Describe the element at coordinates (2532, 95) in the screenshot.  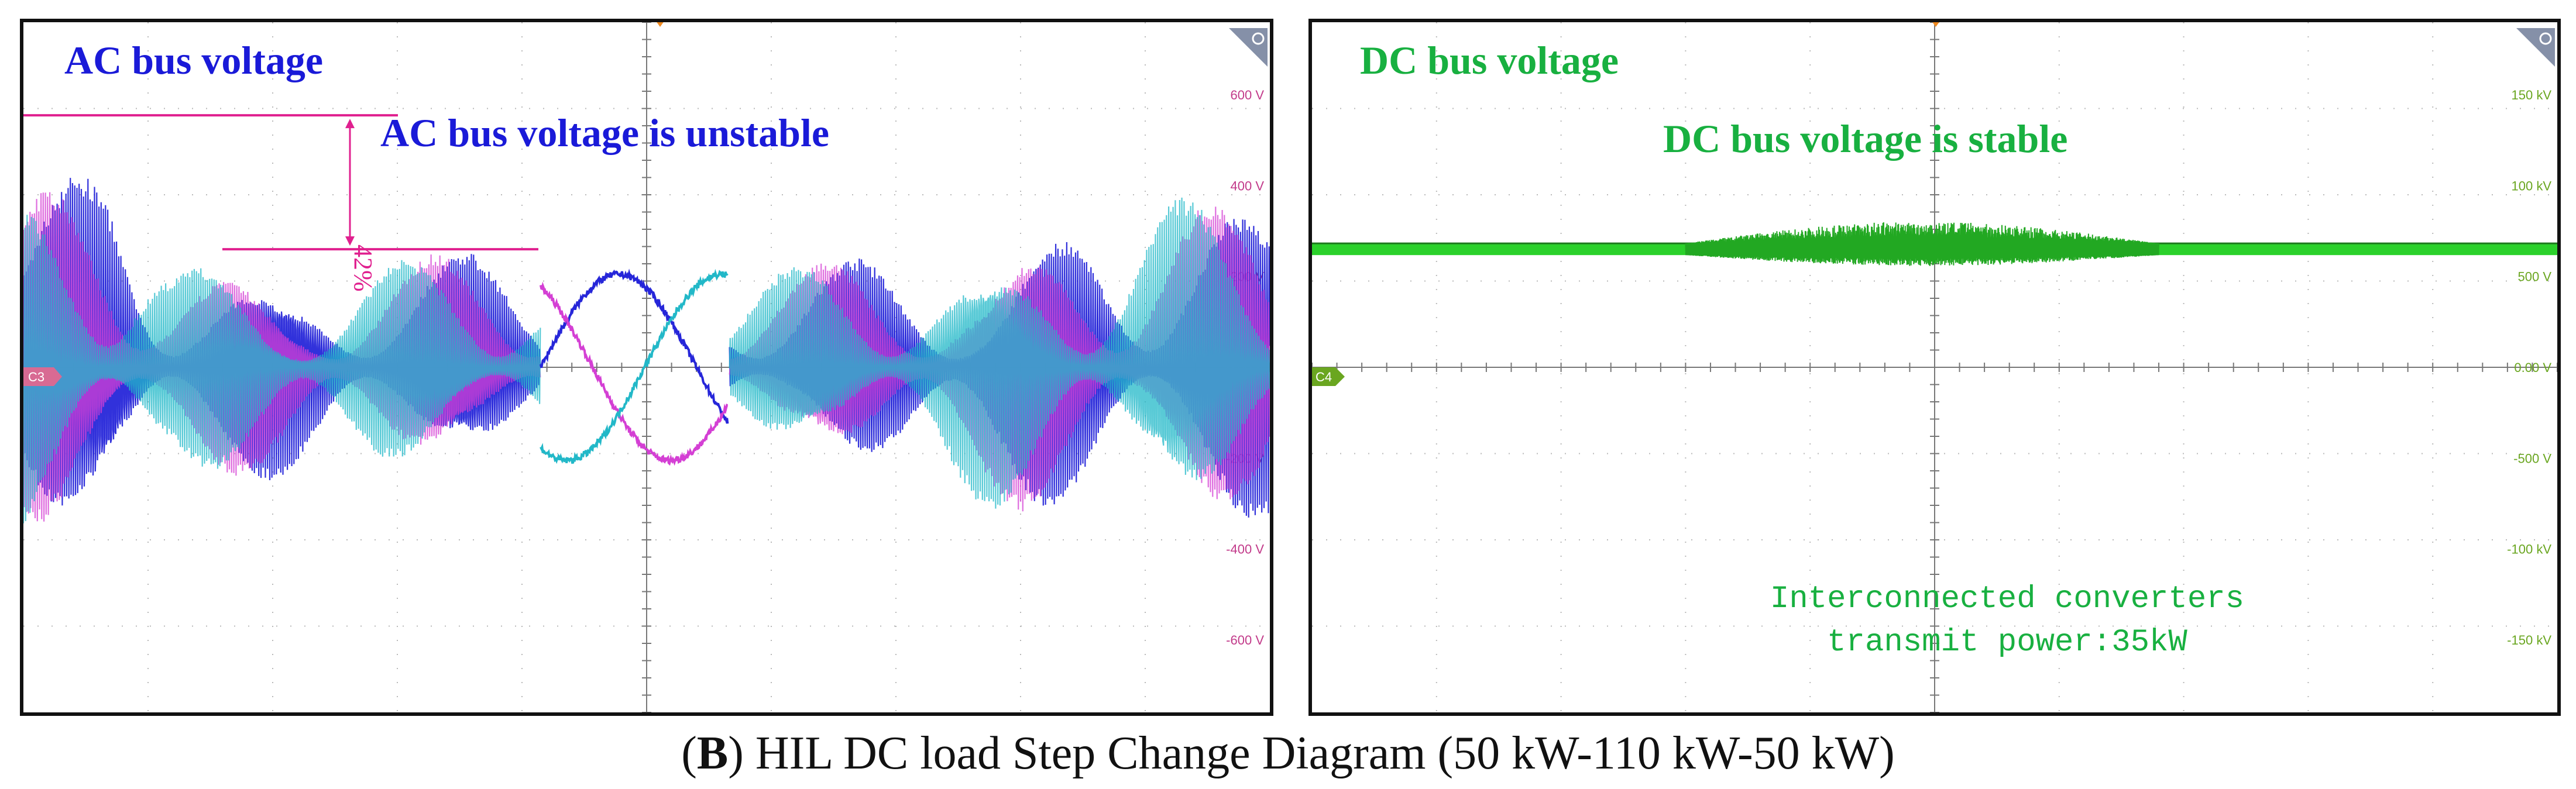
I see `y-tick-label: 150 kV` at that location.